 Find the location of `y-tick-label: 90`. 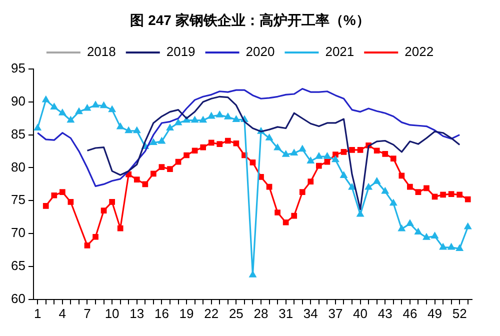

y-tick-label: 90 is located at coordinates (18, 100).